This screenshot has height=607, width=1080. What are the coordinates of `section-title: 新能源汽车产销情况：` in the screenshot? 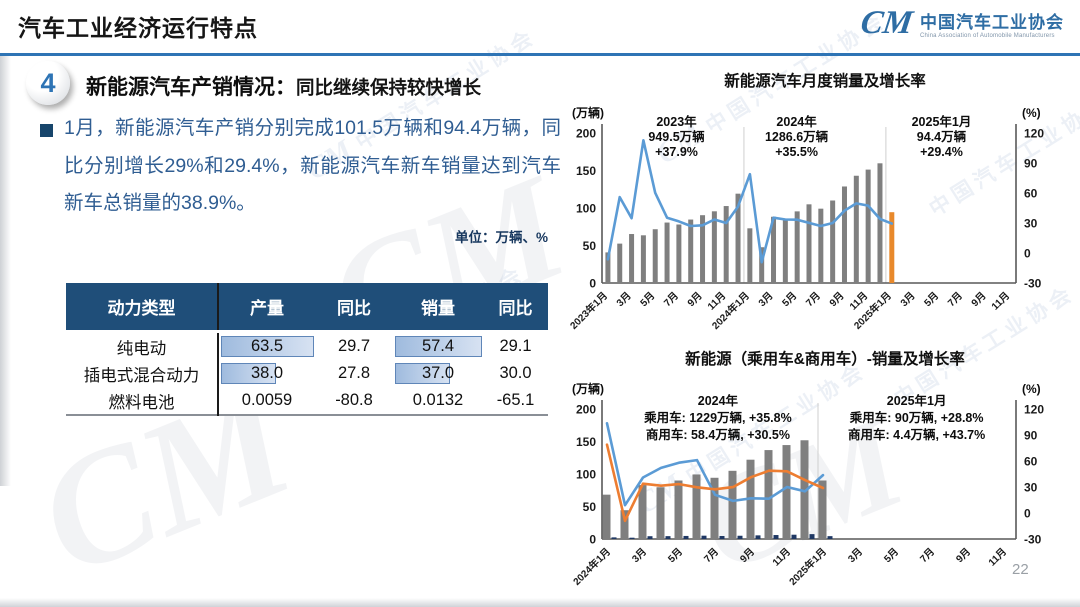 It's located at (191, 87).